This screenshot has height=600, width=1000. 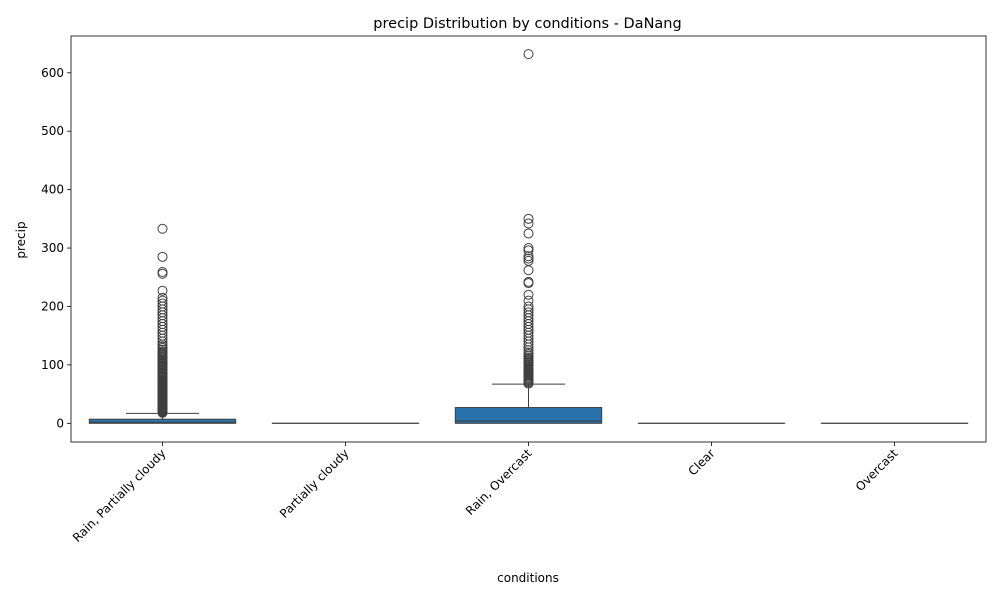 I want to click on x-axis-label: conditions, so click(x=528, y=578).